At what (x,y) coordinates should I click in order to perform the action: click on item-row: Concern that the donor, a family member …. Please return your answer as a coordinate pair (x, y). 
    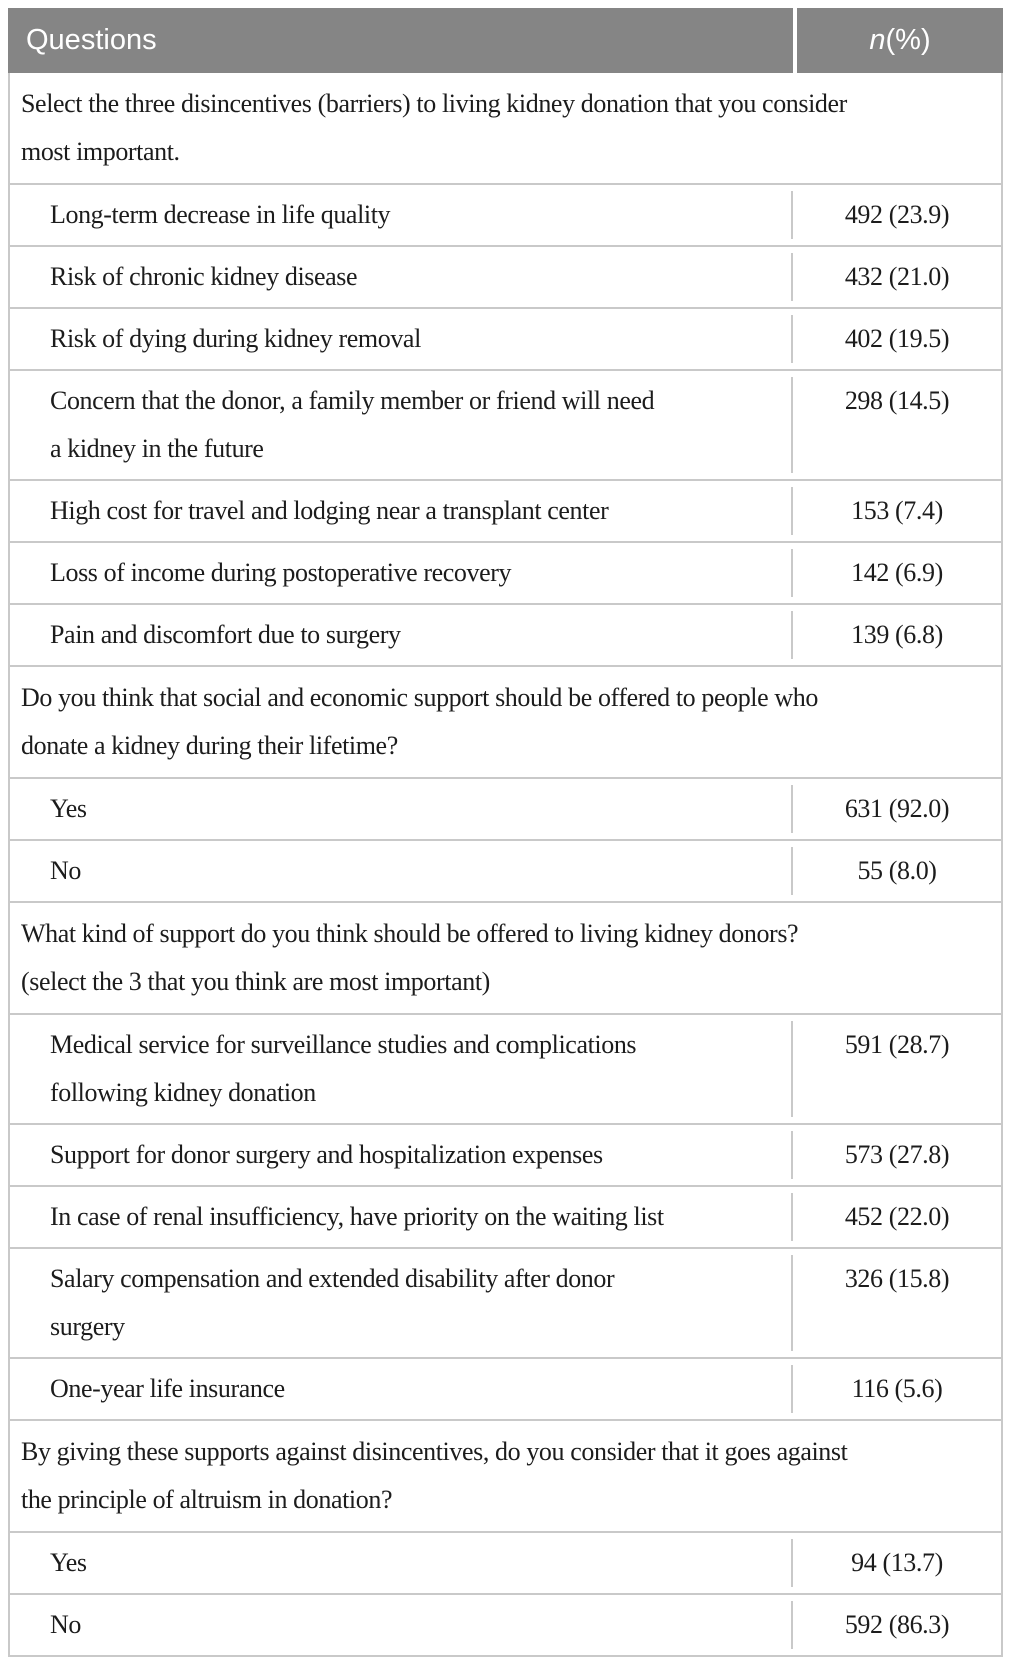
    Looking at the image, I should click on (505, 424).